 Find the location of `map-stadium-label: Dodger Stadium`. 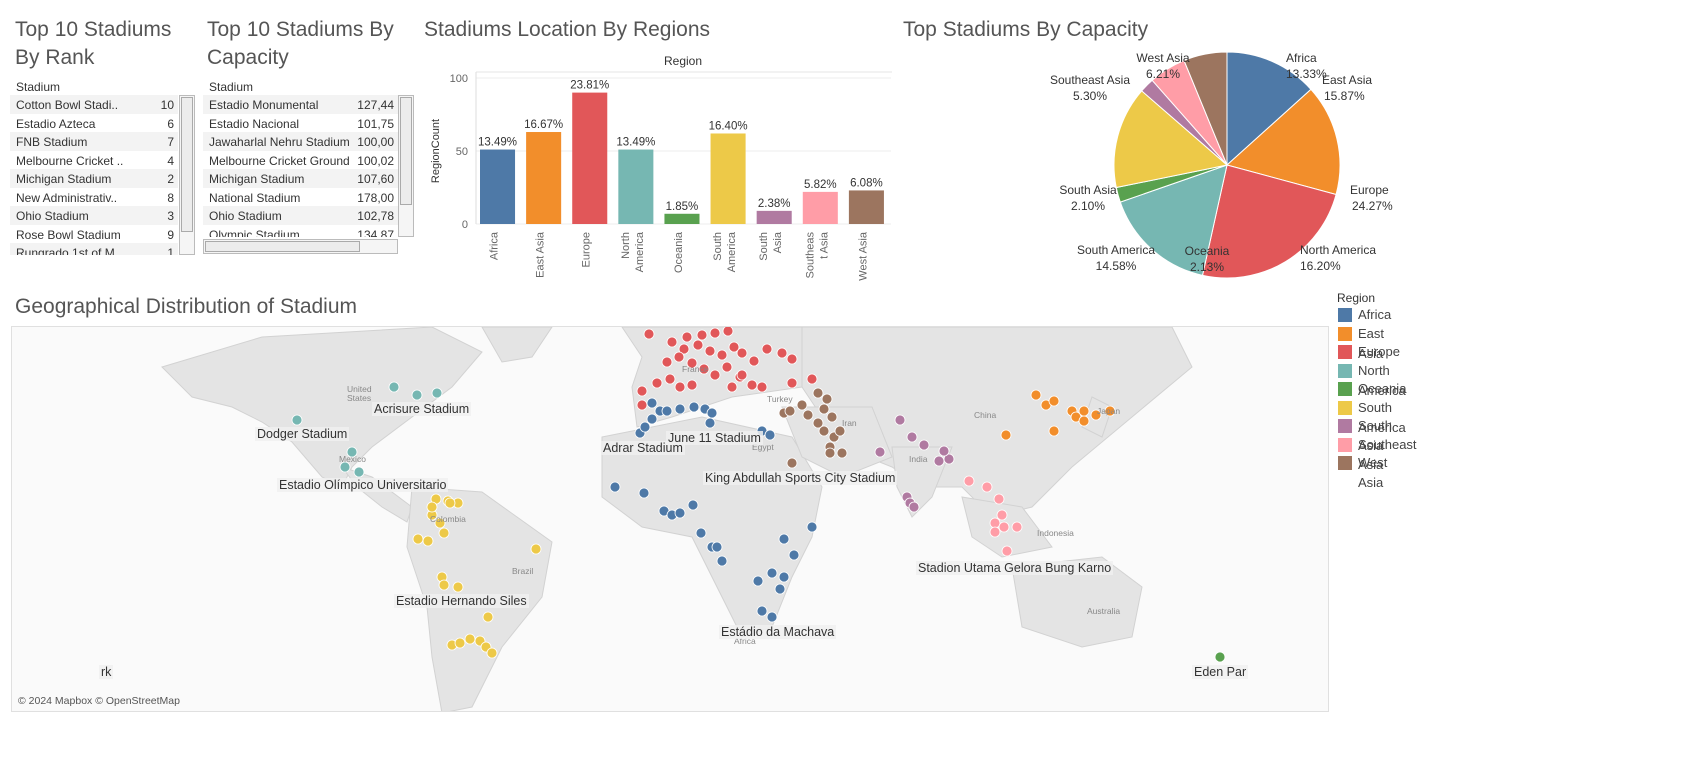

map-stadium-label: Dodger Stadium is located at coordinates (302, 434).